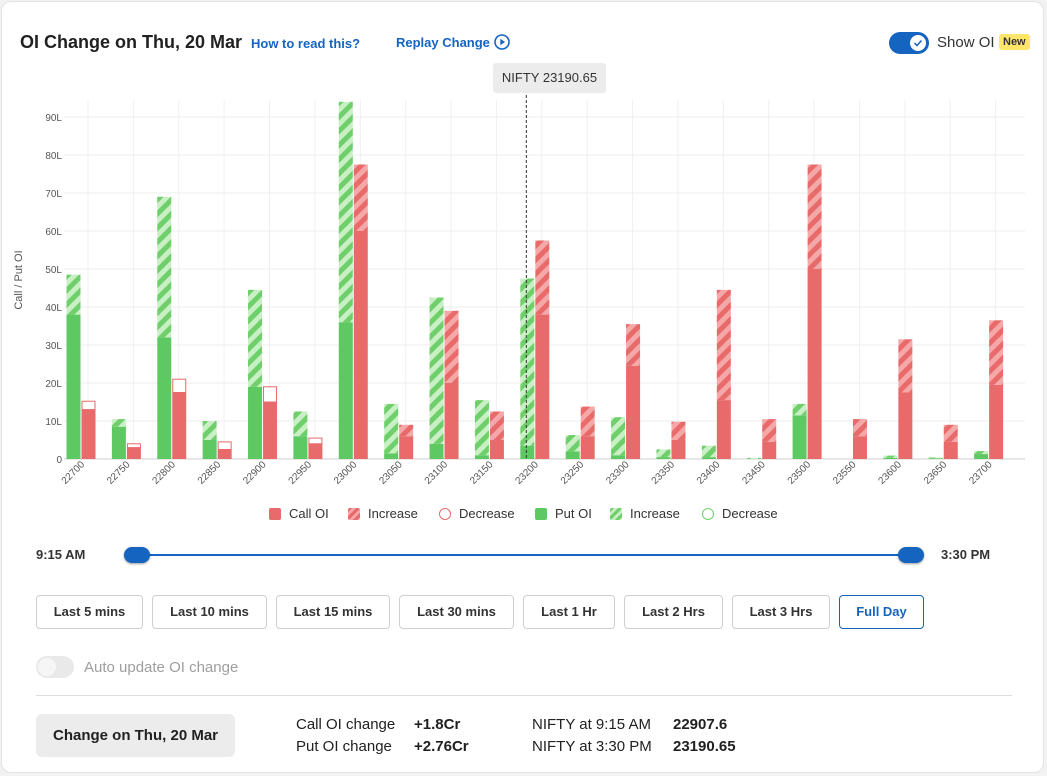 Image resolution: width=1047 pixels, height=776 pixels. Describe the element at coordinates (800, 473) in the screenshot. I see `x-tick-label: 23500` at that location.